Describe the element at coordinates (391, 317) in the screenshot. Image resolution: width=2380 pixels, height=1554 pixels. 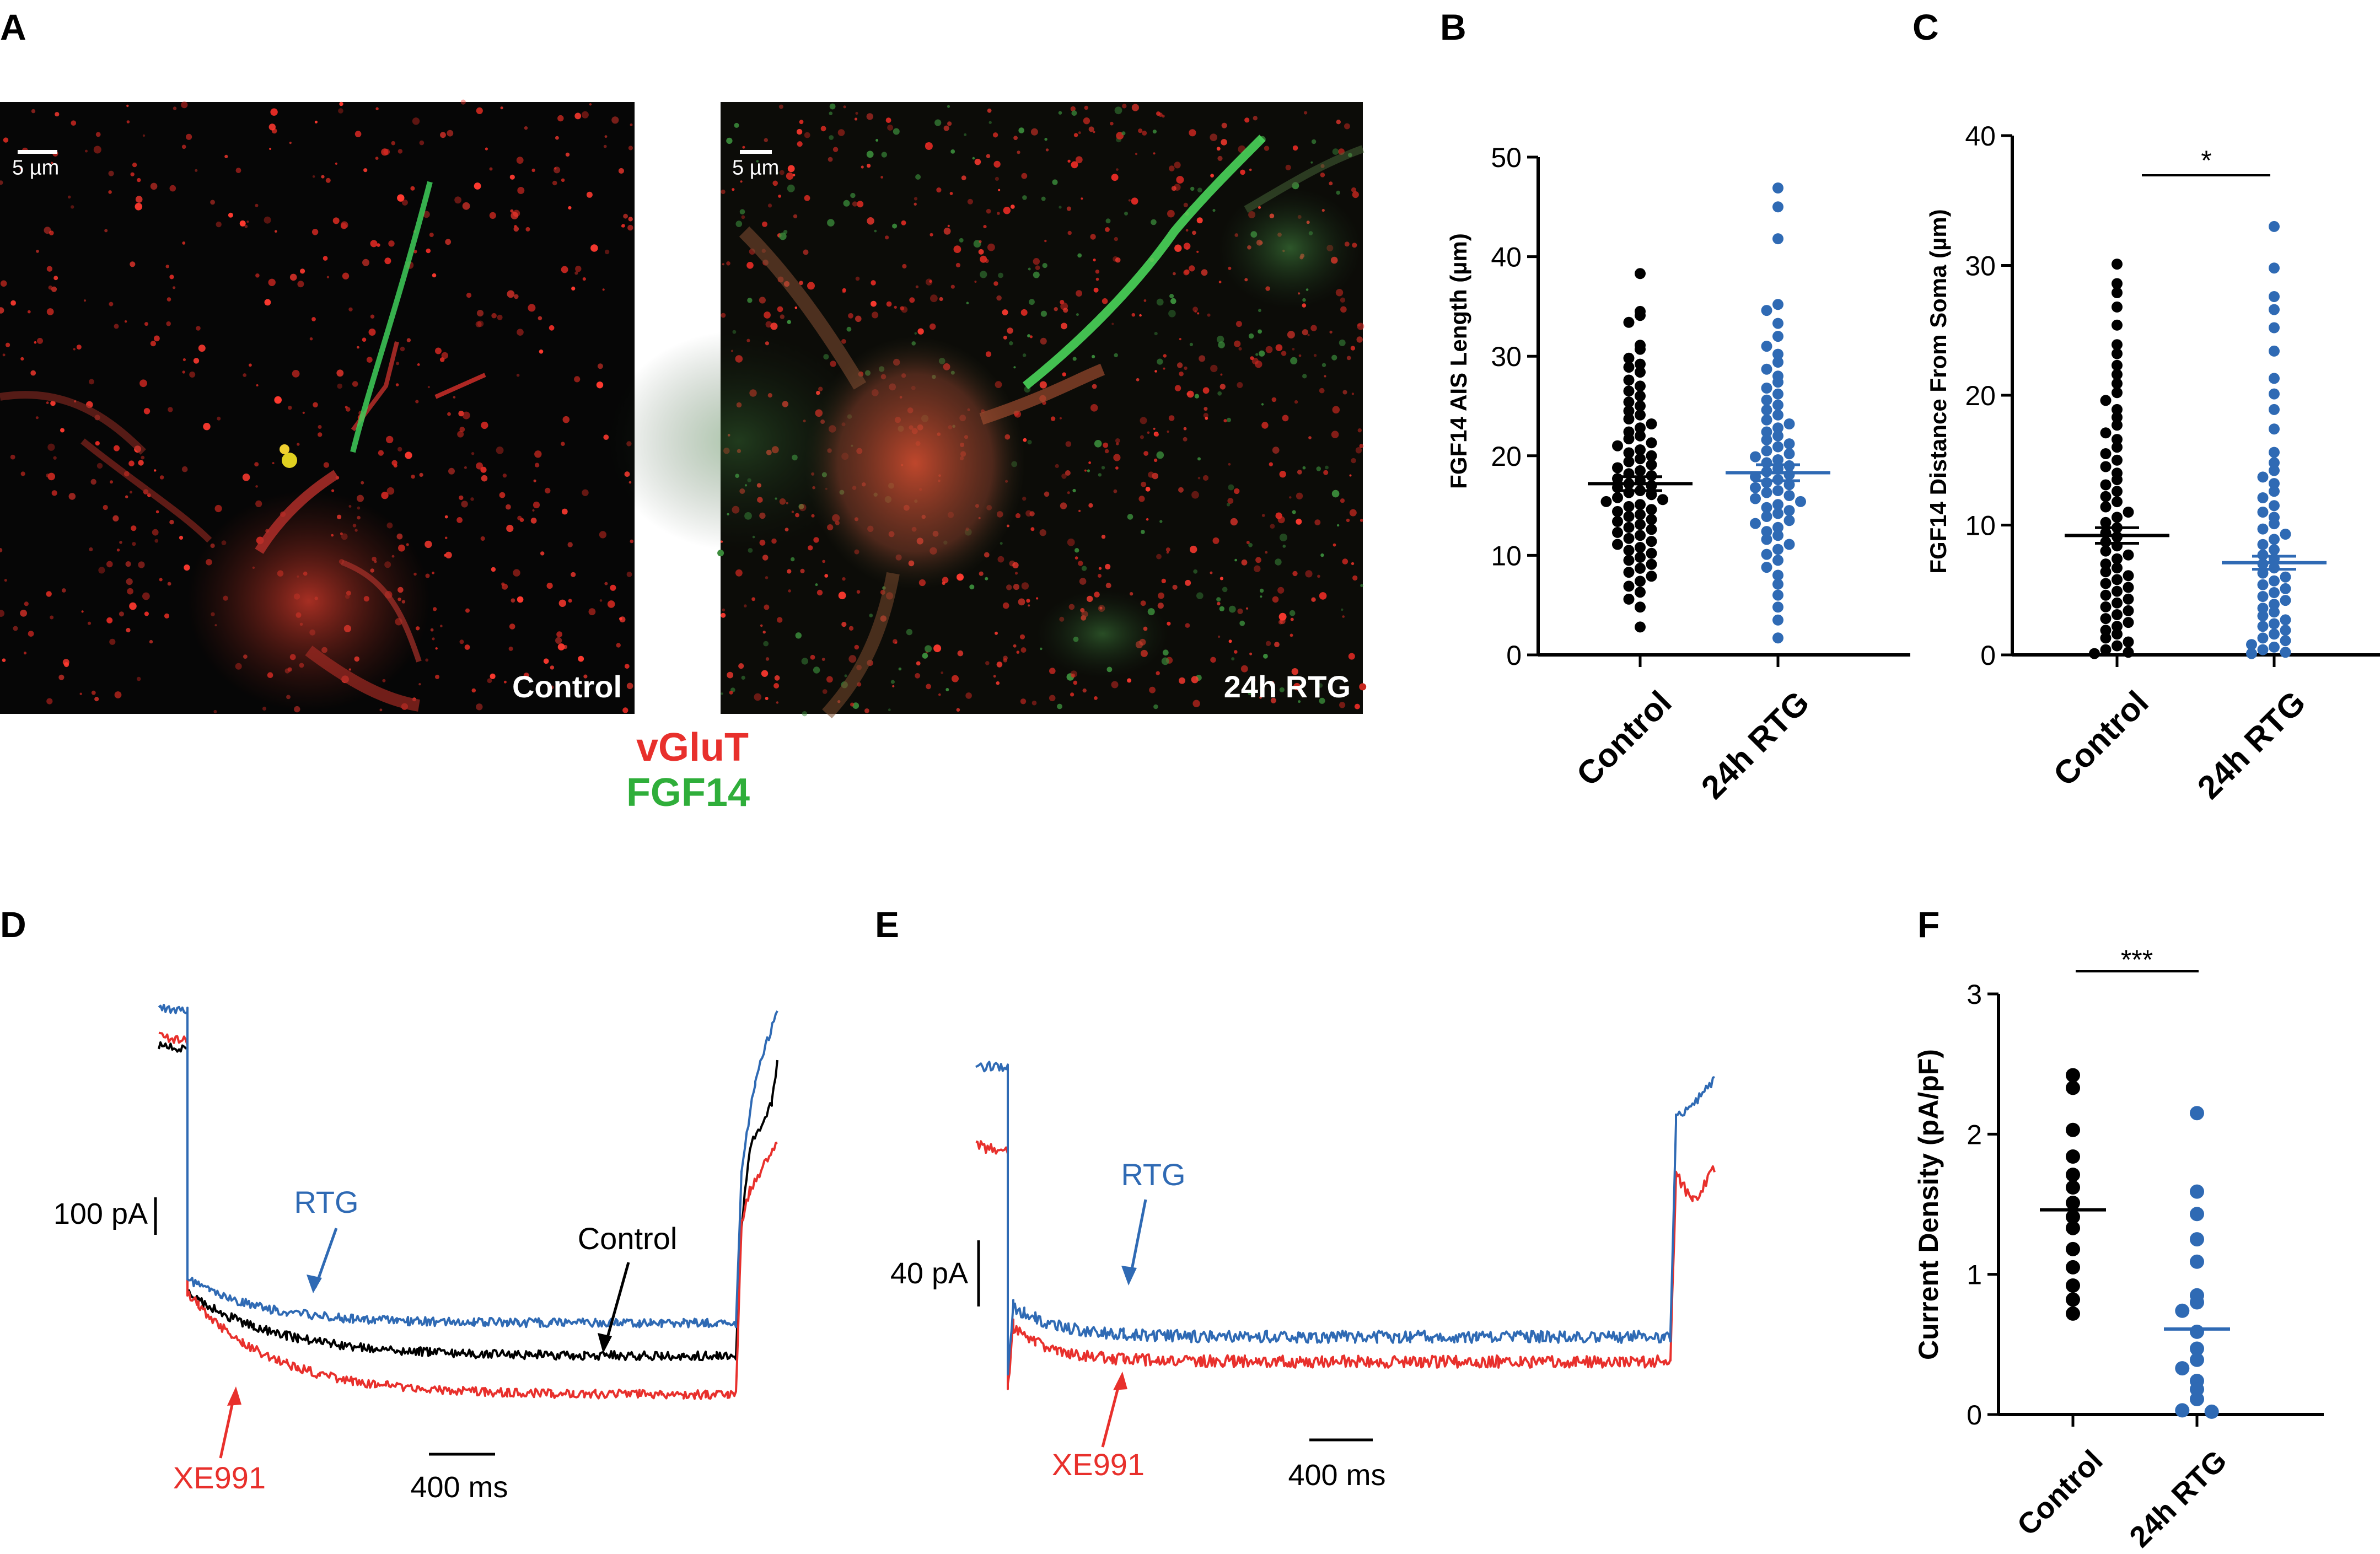
I see `fgf14-ais-control` at that location.